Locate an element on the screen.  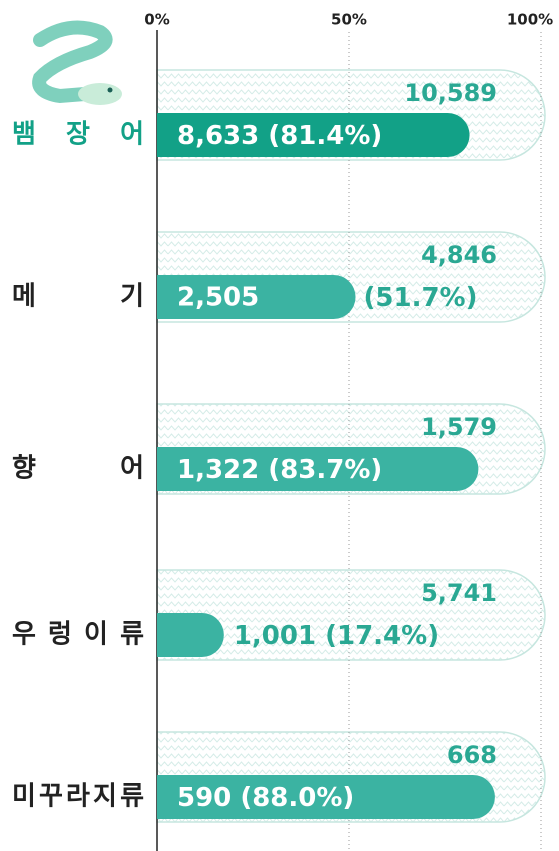
category-label: 향어 is located at coordinates (78, 469).